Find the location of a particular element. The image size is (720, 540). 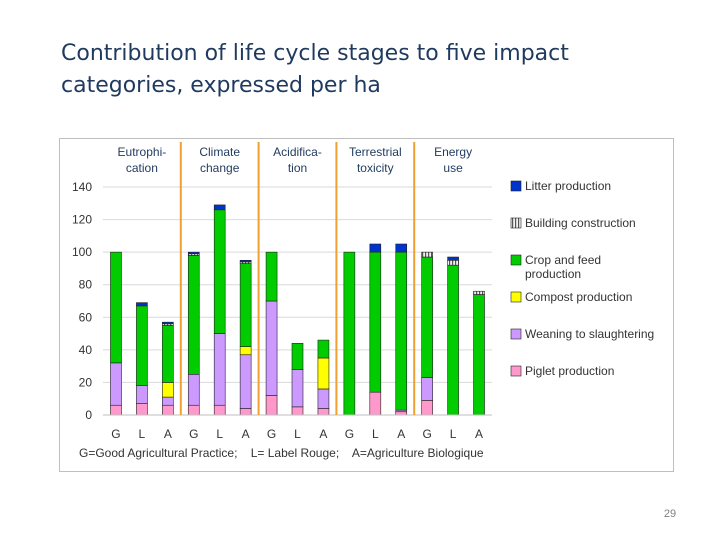

group-label-2: Acidifica-tion is located at coordinates (297, 160).